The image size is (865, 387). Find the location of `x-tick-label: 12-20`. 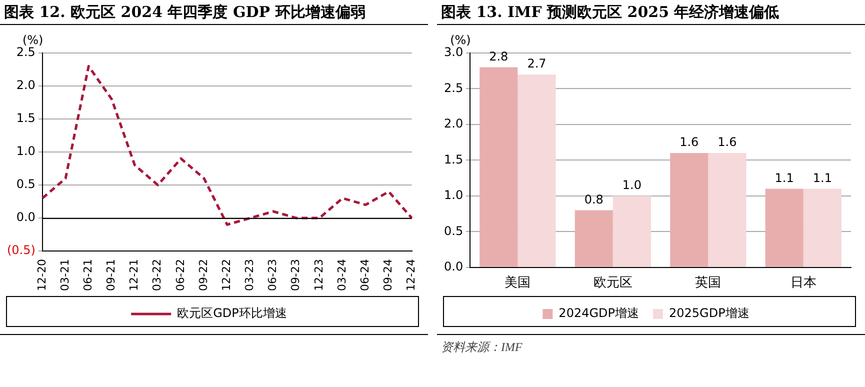

x-tick-label: 12-20 is located at coordinates (41, 275).